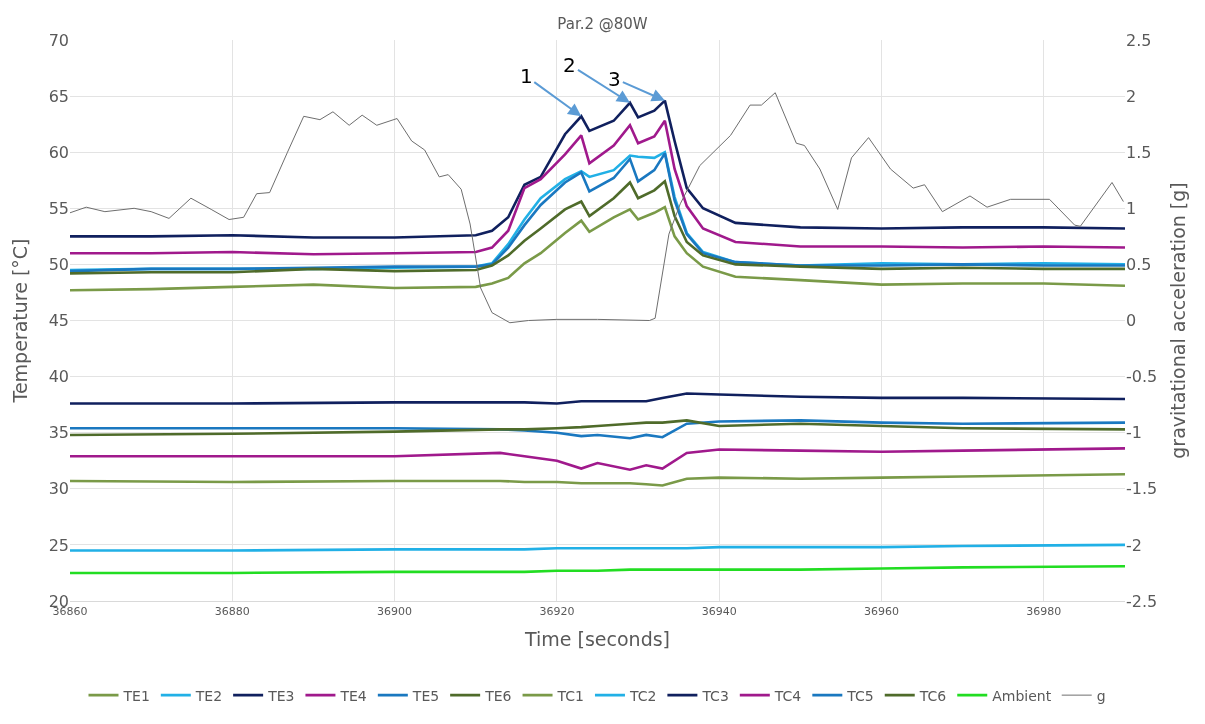 This screenshot has height=724, width=1205. What do you see at coordinates (614, 79) in the screenshot?
I see `annotation: 3` at bounding box center [614, 79].